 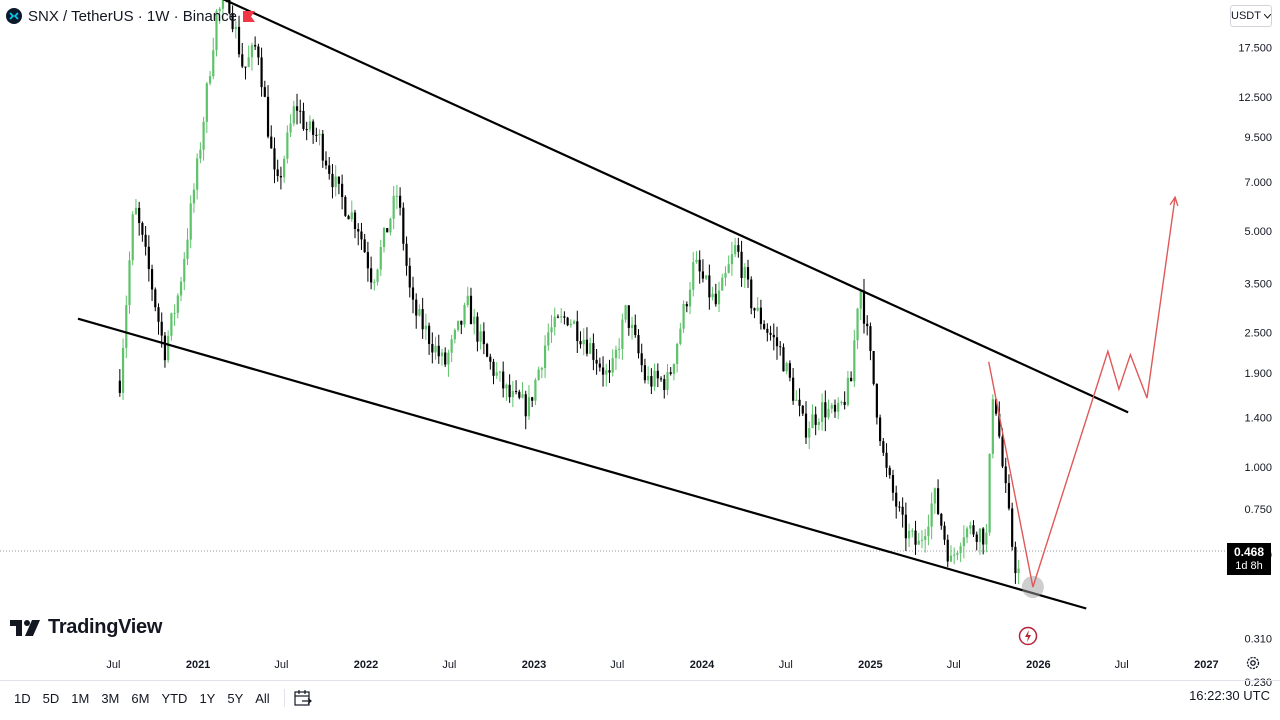 I want to click on tradingview-logo: TradingView, so click(x=86, y=627).